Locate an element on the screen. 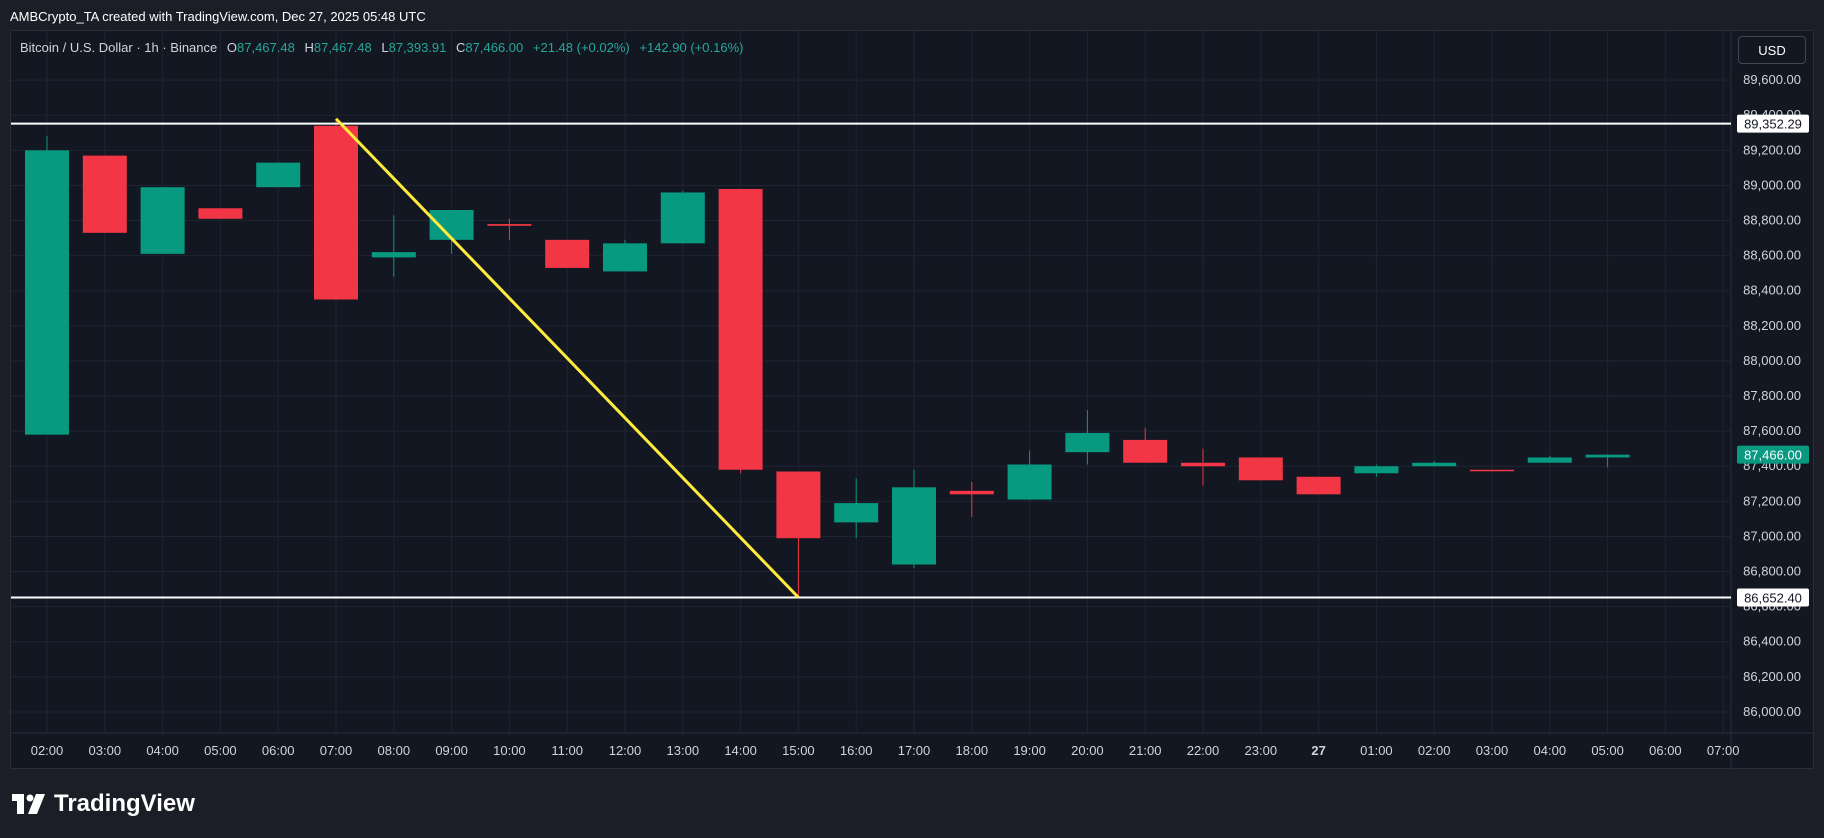  time-tick-label: 10:00 is located at coordinates (509, 750).